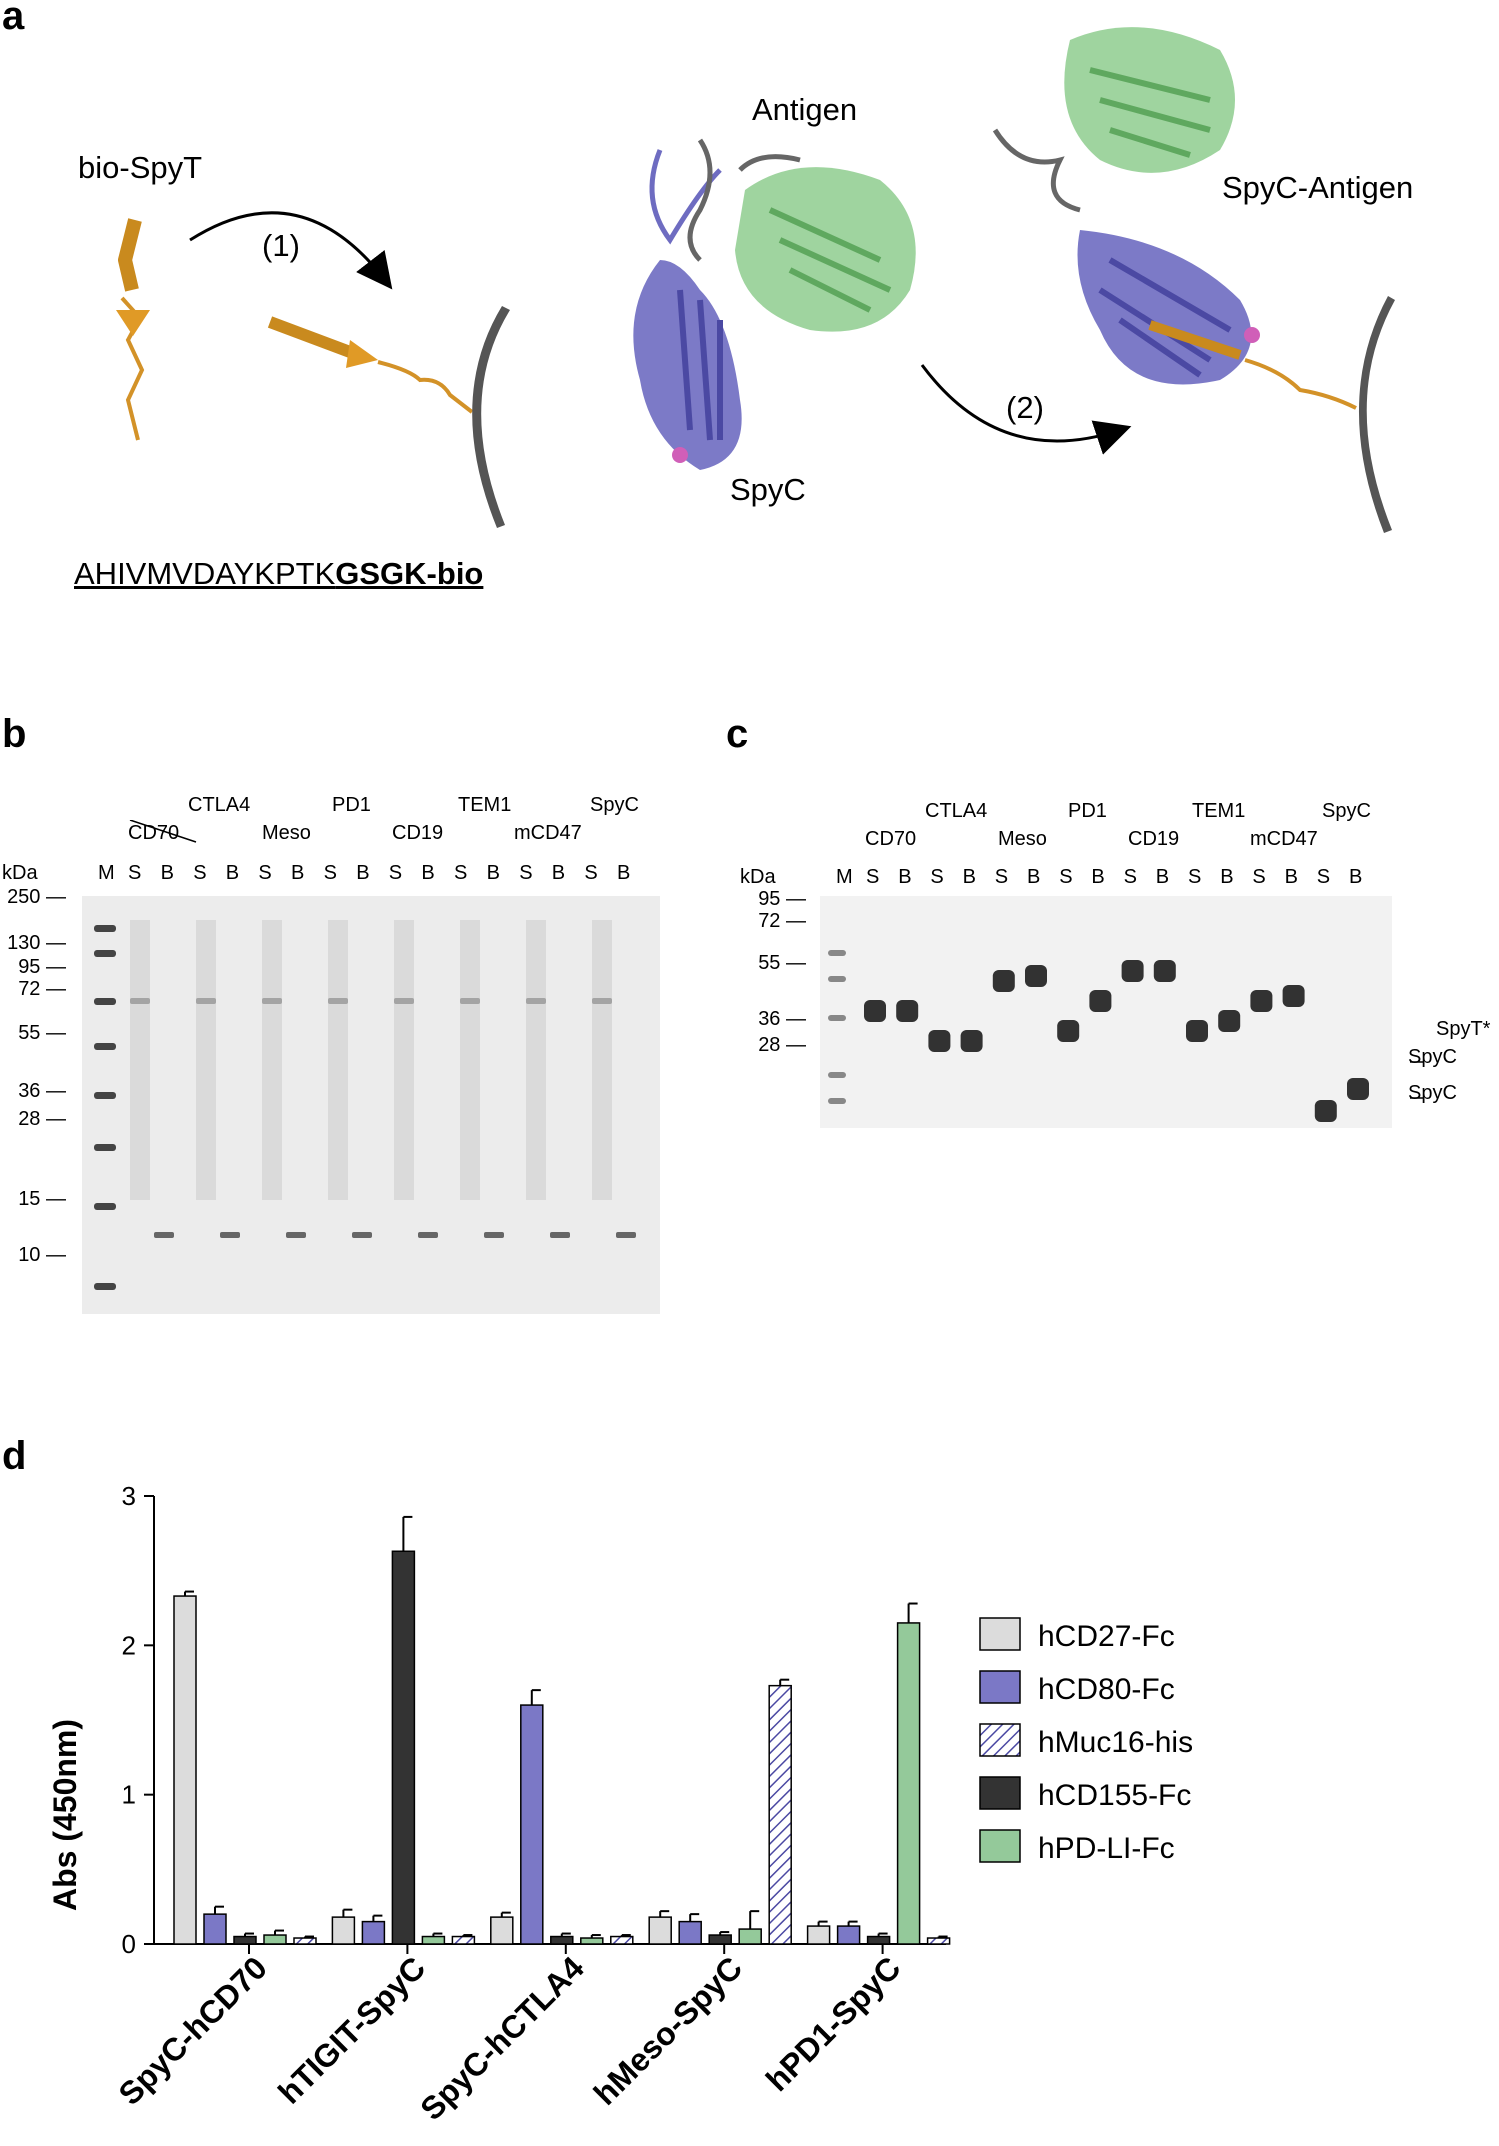 The image size is (1499, 2146). I want to click on panel-label-a: a, so click(13, 19).